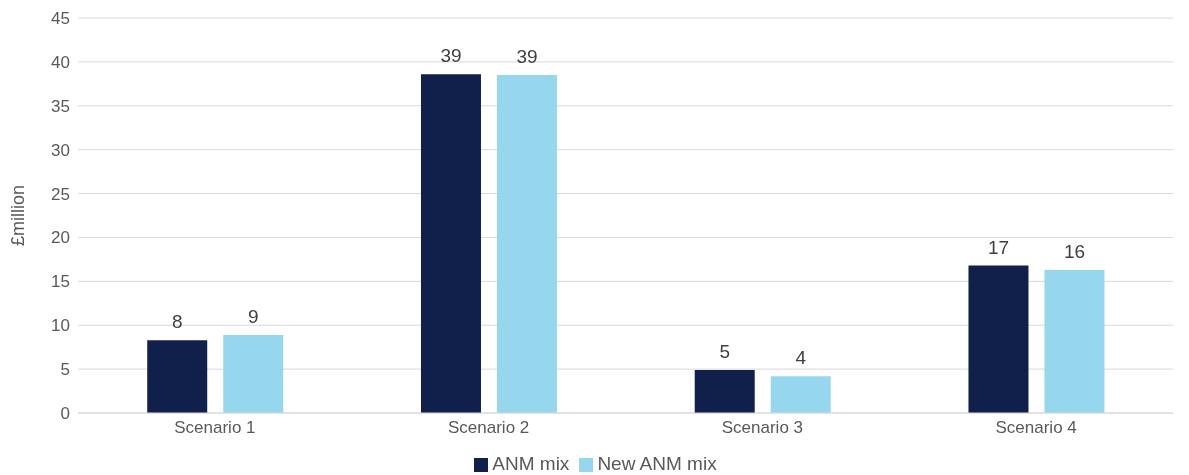 The height and width of the screenshot is (475, 1189). I want to click on y-tick-label: 40, so click(60, 62).